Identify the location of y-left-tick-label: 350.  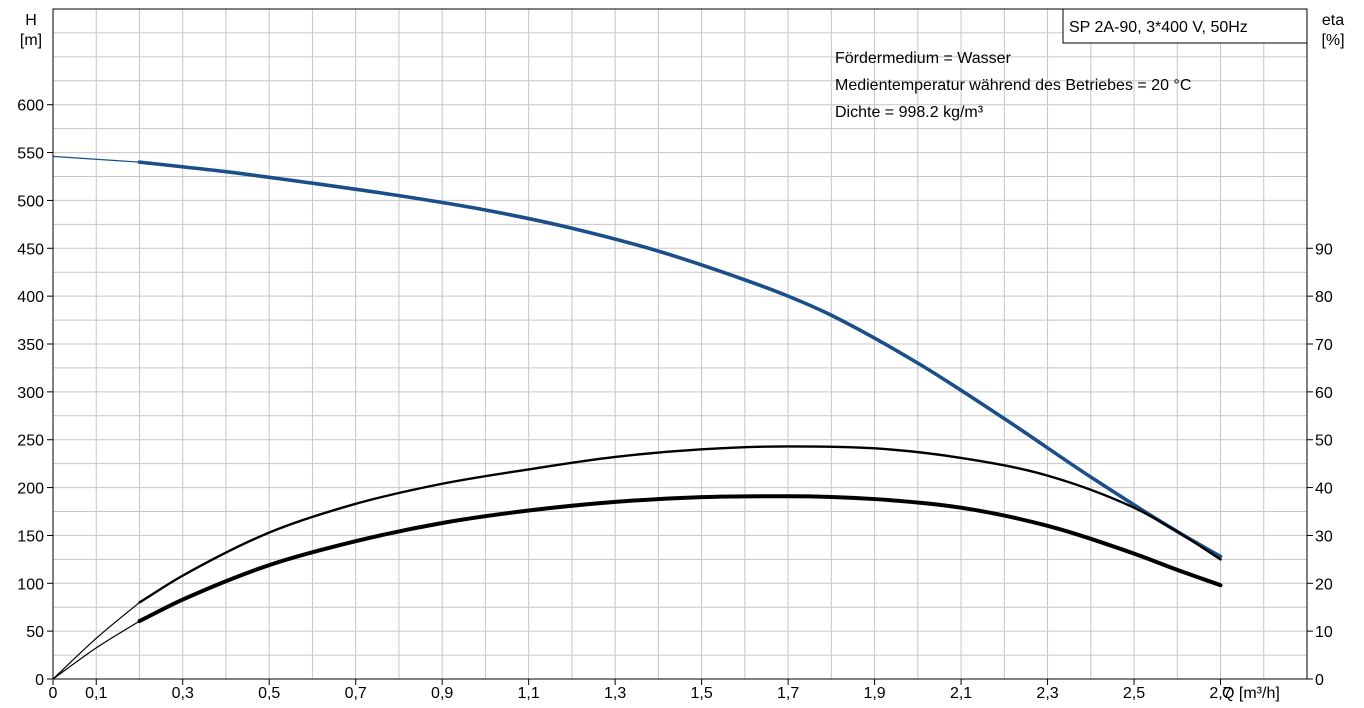
(30, 345).